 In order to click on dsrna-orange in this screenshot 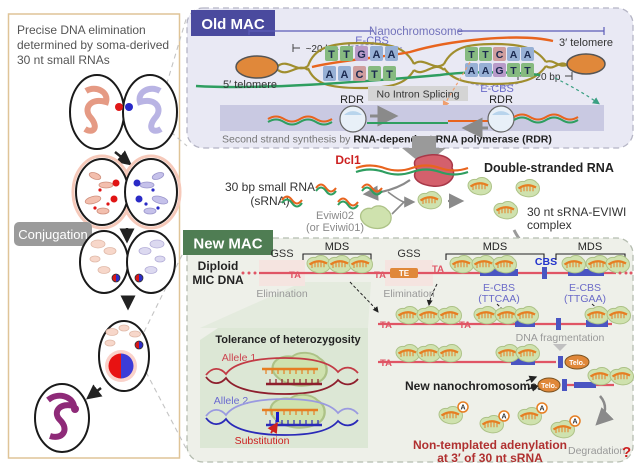, I will do `click(412, 168)`.